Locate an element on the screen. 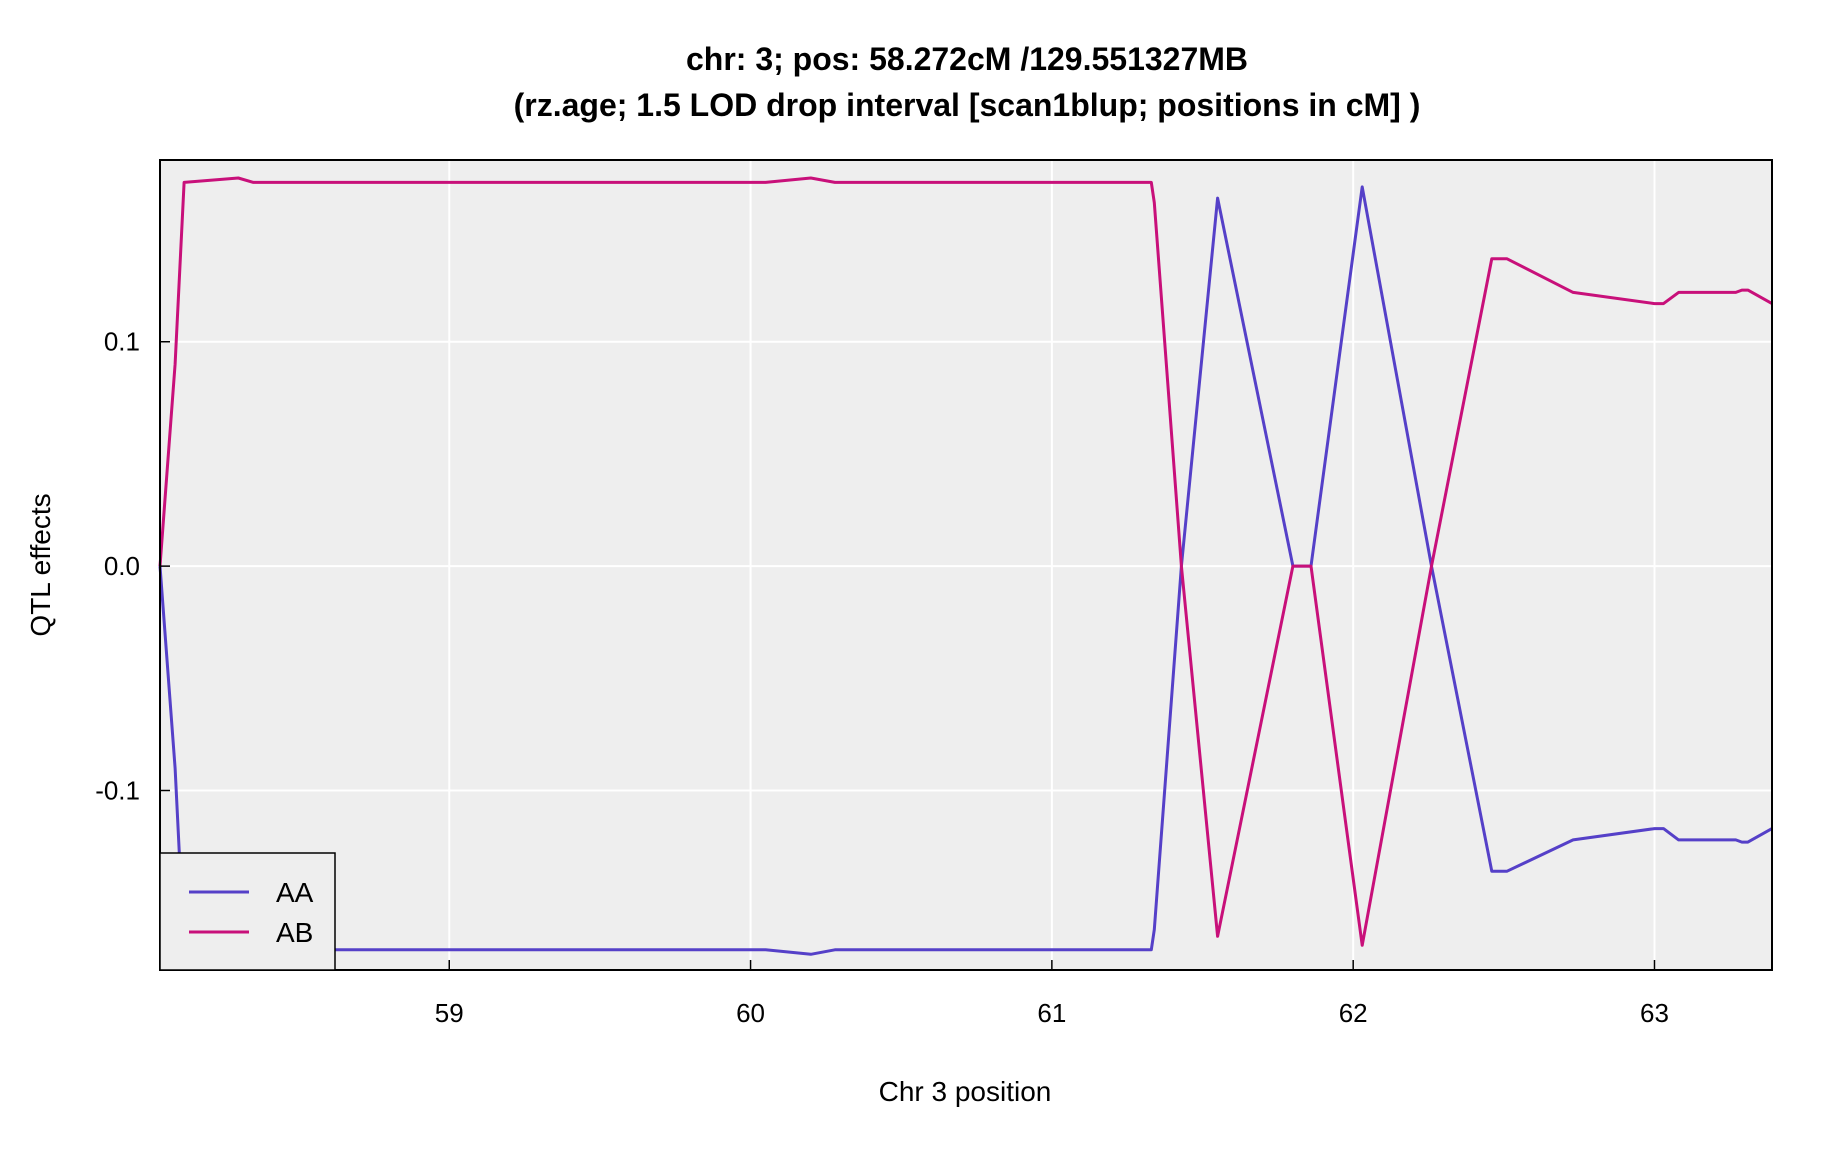 This screenshot has width=1824, height=1152. x-tick-label-62: 62 is located at coordinates (1353, 1013).